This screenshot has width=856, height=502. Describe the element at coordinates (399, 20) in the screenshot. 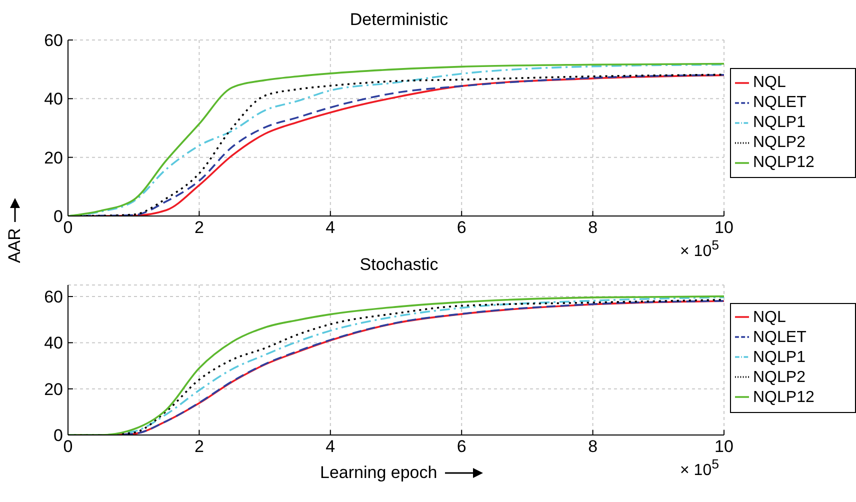

I see `chart-title: Deterministic` at that location.